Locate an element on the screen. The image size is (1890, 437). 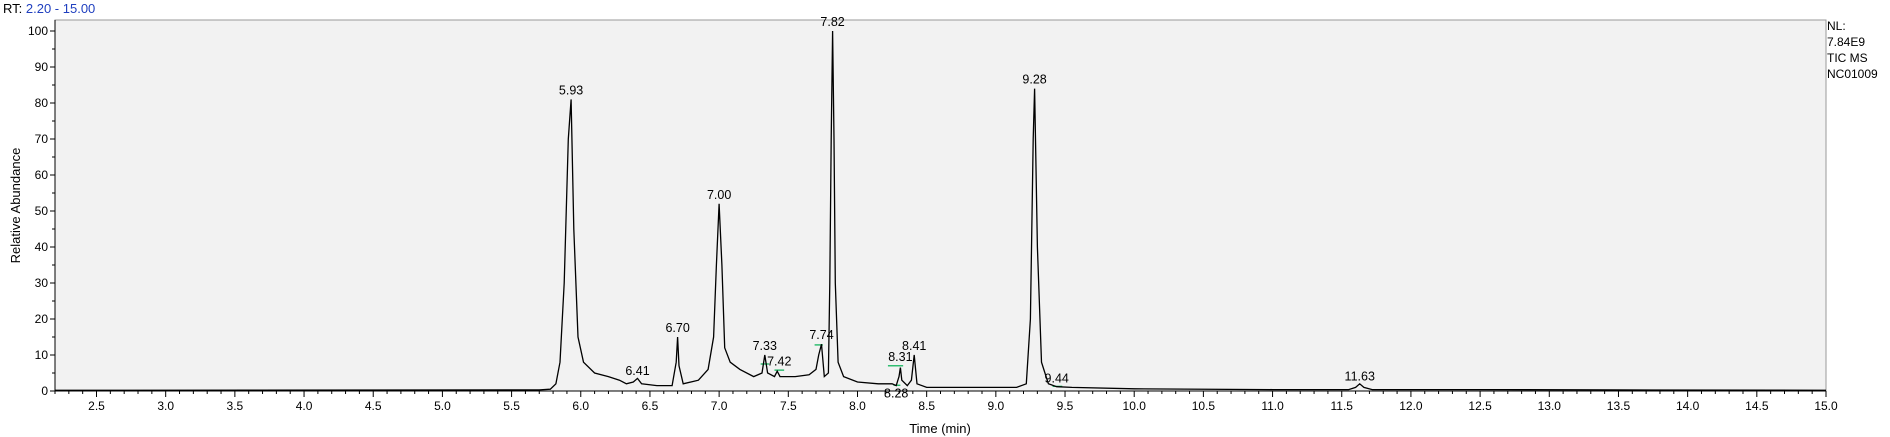
y-tick-label: 50 is located at coordinates (42, 211).